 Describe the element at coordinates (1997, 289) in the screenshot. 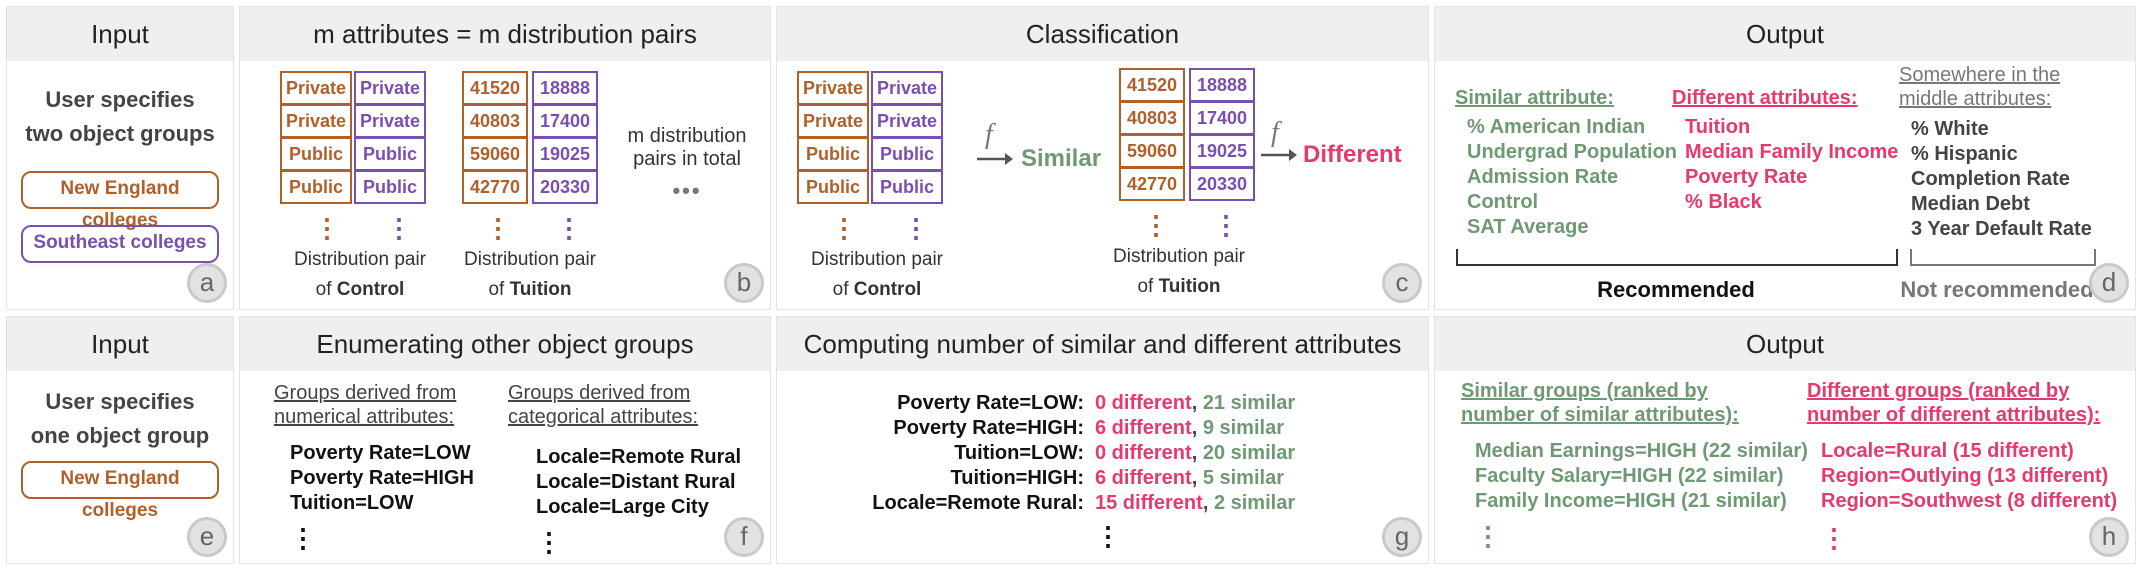

I see `not-recommended-label: Not recommended` at that location.